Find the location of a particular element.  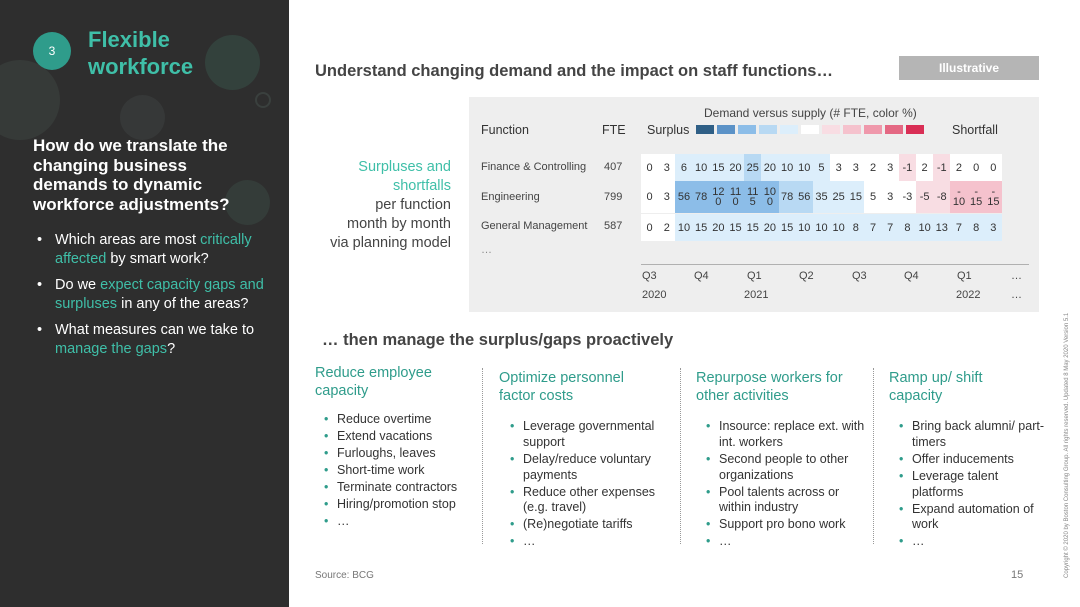

heatmap-cell: 35 is located at coordinates (821, 197).